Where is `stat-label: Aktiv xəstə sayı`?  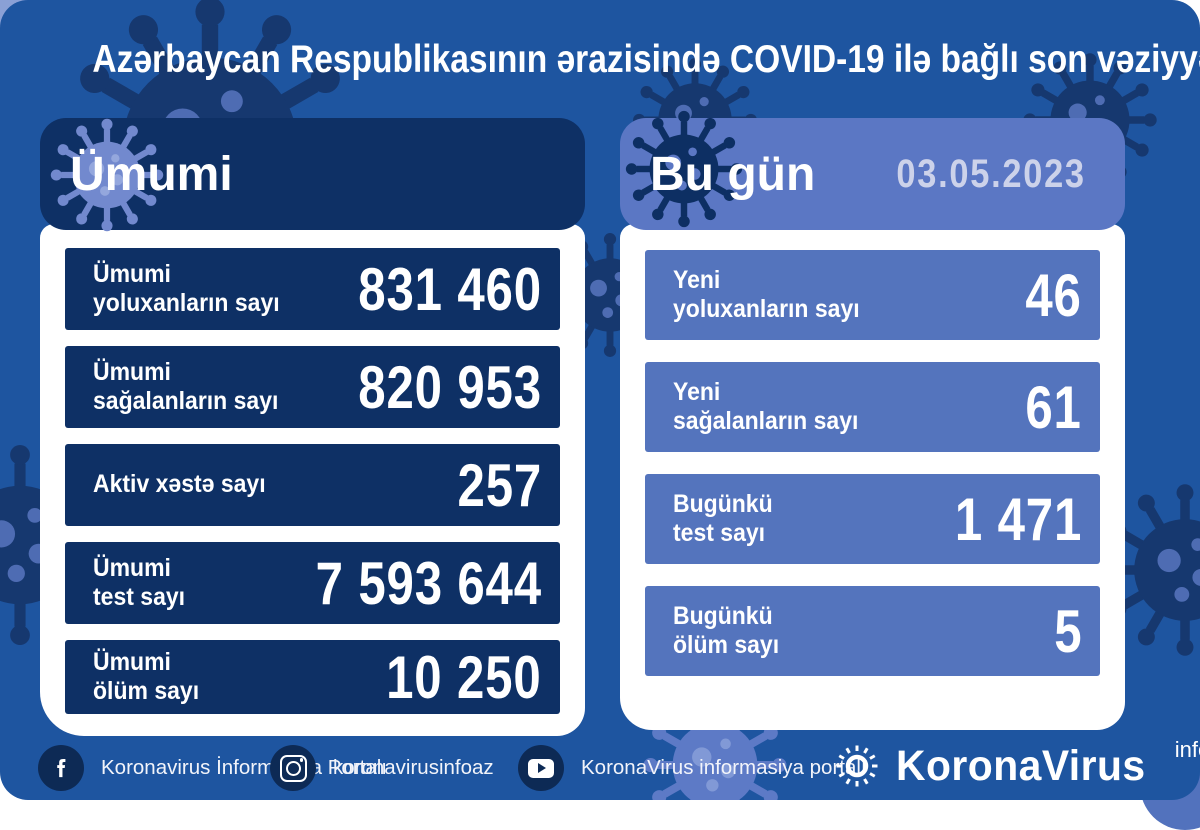 stat-label: Aktiv xəstə sayı is located at coordinates (179, 484).